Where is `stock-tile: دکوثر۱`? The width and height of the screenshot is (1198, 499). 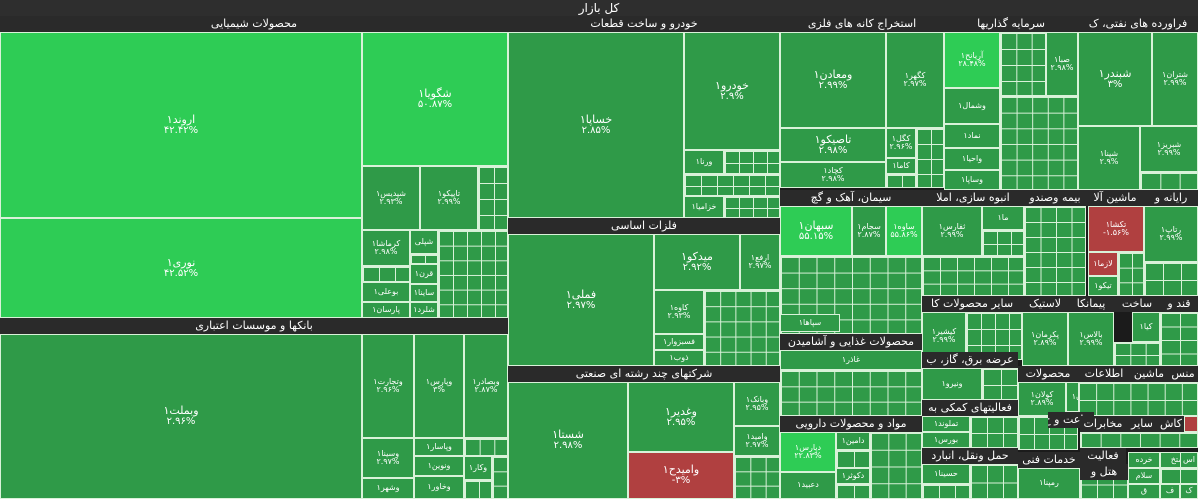 stock-tile: دکوثر۱ is located at coordinates (853, 476).